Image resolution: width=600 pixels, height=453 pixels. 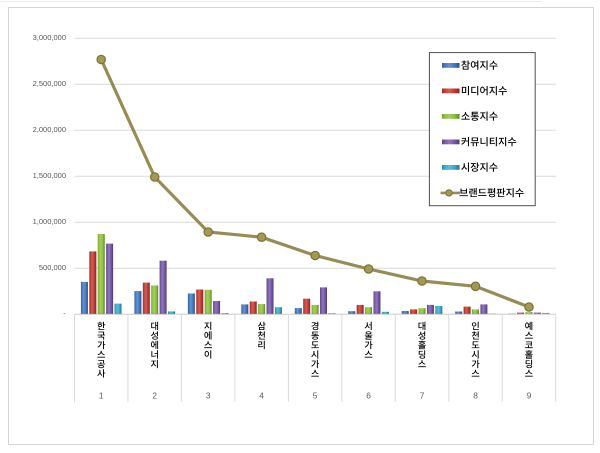 I want to click on svg-text: 8, so click(x=475, y=396).